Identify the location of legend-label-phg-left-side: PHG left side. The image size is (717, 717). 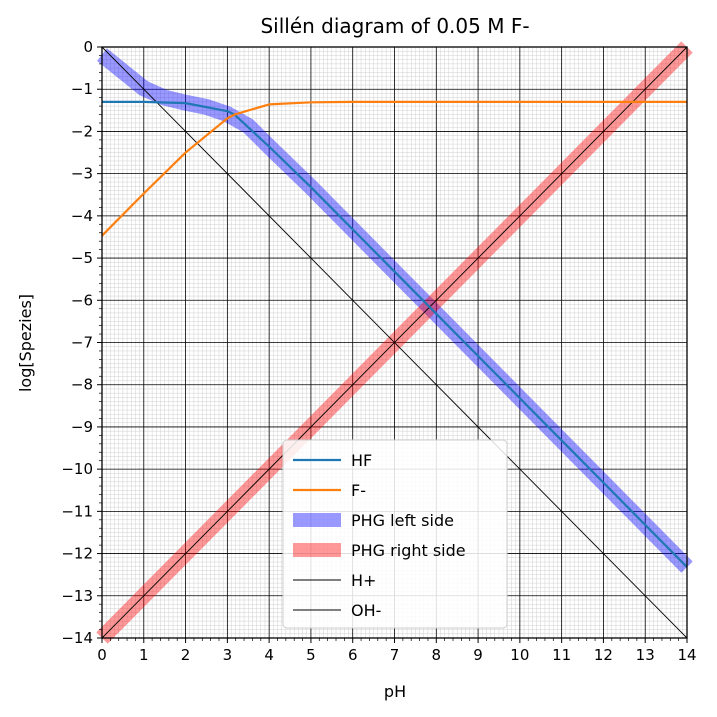
(402, 520).